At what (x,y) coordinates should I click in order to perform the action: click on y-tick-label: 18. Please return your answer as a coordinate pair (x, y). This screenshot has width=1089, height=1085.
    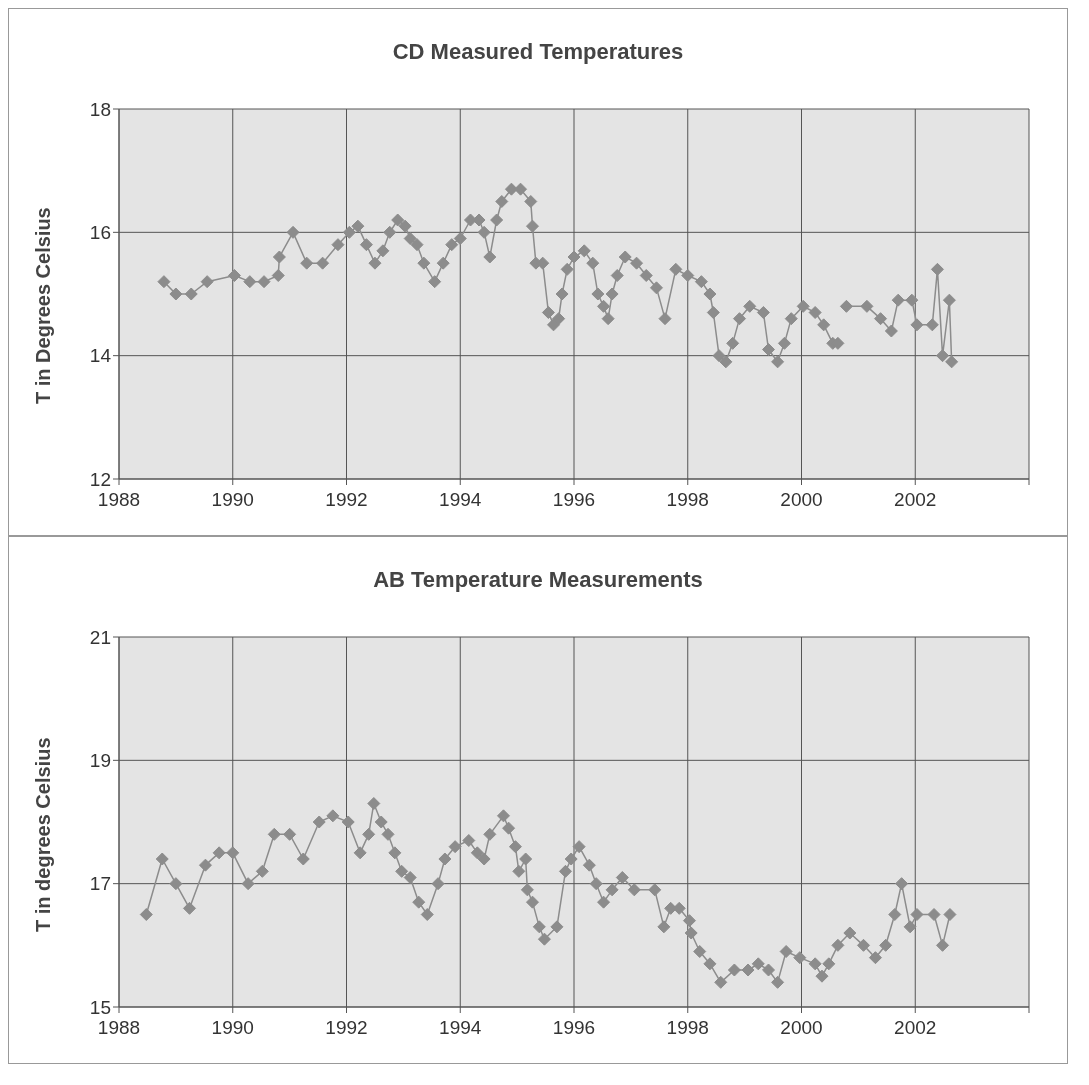
    Looking at the image, I should click on (100, 109).